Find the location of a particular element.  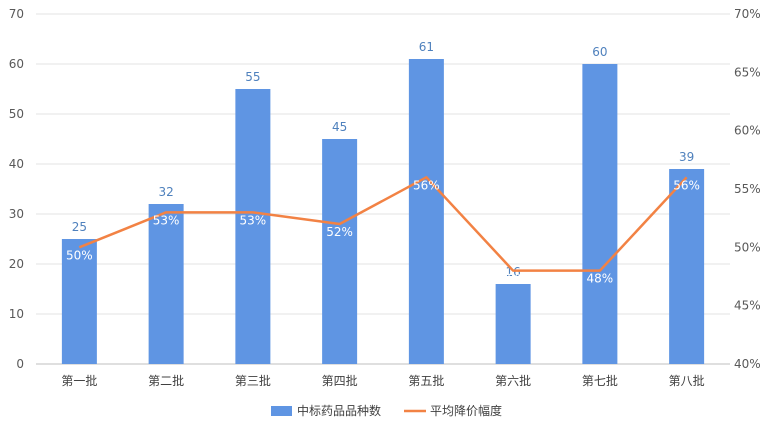

category-label: 第六批 is located at coordinates (513, 380).